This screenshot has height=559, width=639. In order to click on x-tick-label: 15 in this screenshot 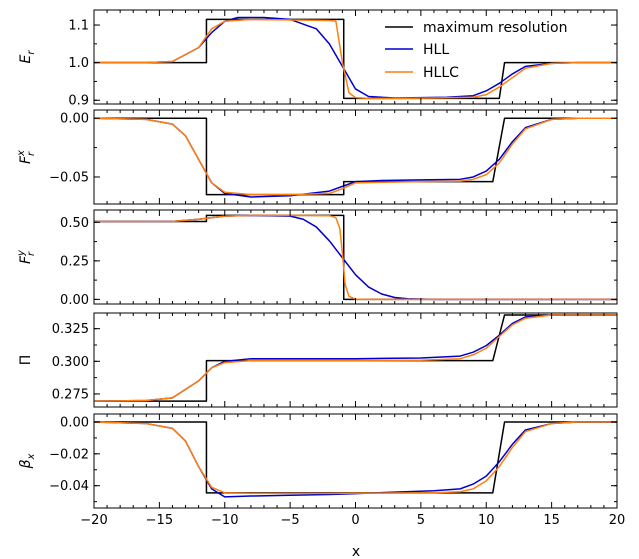, I will do `click(551, 520)`.